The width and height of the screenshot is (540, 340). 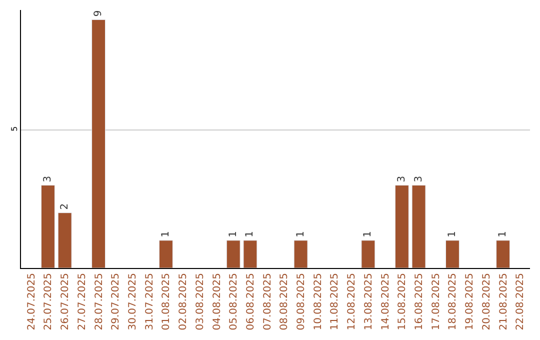 What do you see at coordinates (420, 301) in the screenshot?
I see `x-tick-label: 16.08.2025` at bounding box center [420, 301].